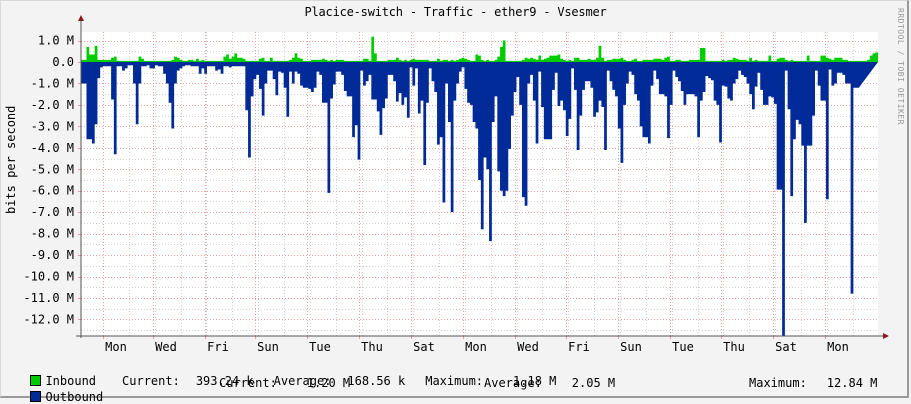 This screenshot has height=404, width=911. Describe the element at coordinates (900, 66) in the screenshot. I see `rrdtool-watermark: RRDTOOL / TOBI OETIKER` at that location.